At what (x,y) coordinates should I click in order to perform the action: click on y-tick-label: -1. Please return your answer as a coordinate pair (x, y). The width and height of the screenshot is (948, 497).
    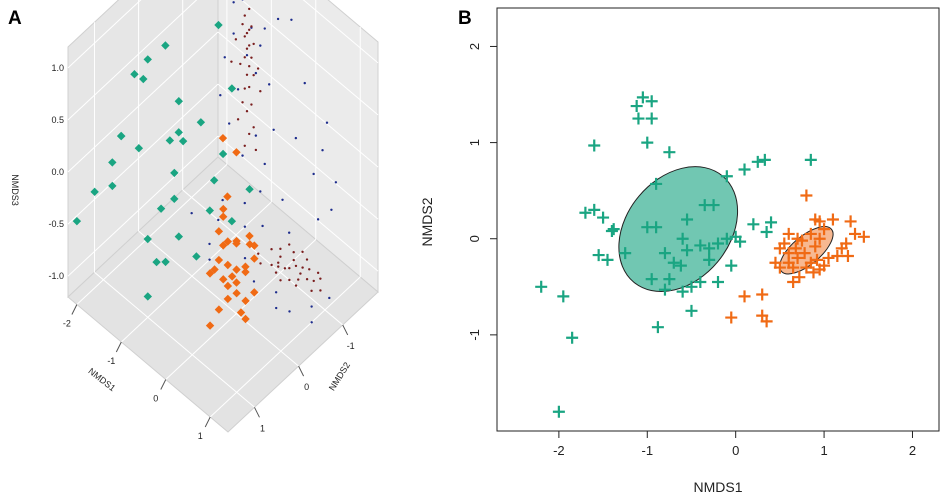
    Looking at the image, I should click on (474, 335).